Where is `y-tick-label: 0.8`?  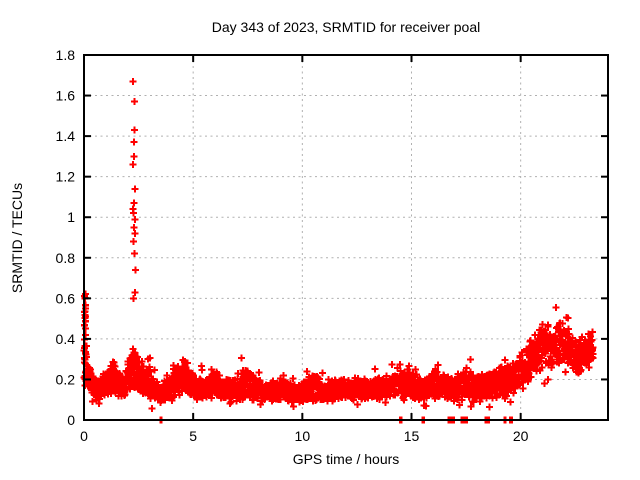 y-tick-label: 0.8 is located at coordinates (66, 258).